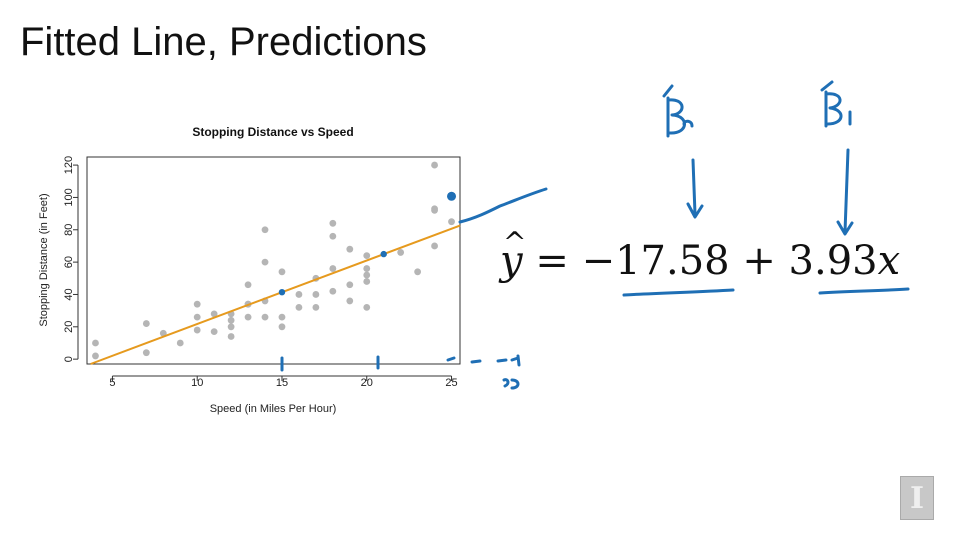  What do you see at coordinates (655, 261) in the screenshot?
I see `intercept-value: −17.58` at bounding box center [655, 261].